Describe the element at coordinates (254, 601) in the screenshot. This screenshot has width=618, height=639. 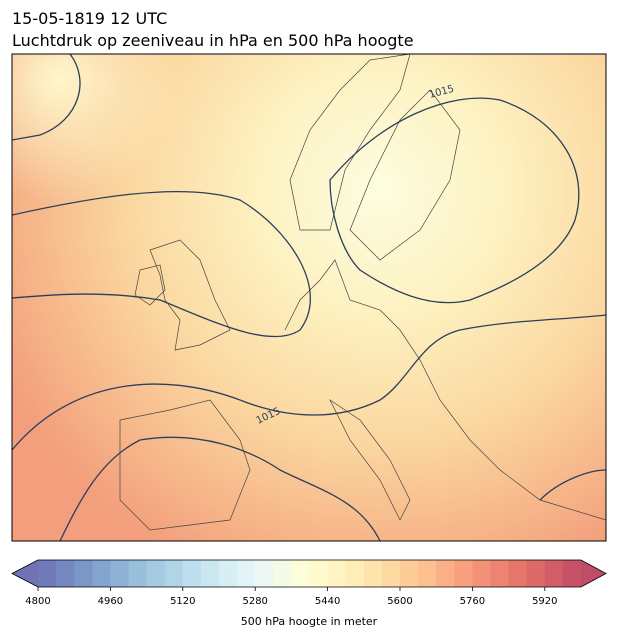
I see `colorbar-tick-label: 5280` at that location.